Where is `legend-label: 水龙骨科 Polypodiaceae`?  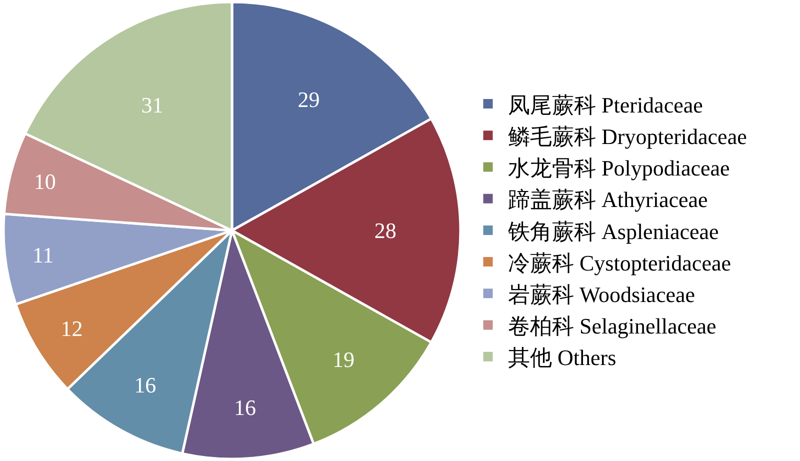
legend-label: 水龙骨科 Polypodiaceae is located at coordinates (619, 168).